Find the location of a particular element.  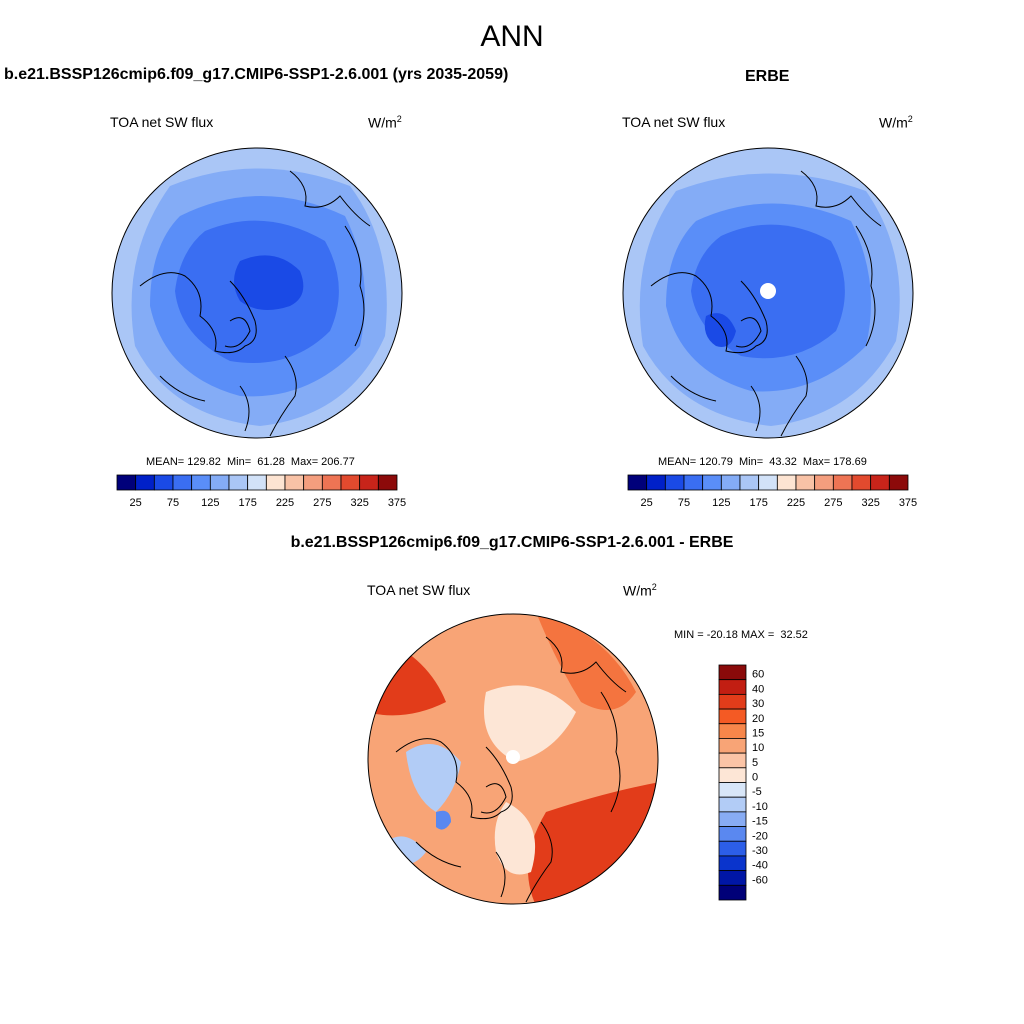

colorbar-tick-label: -30 is located at coordinates (760, 851).